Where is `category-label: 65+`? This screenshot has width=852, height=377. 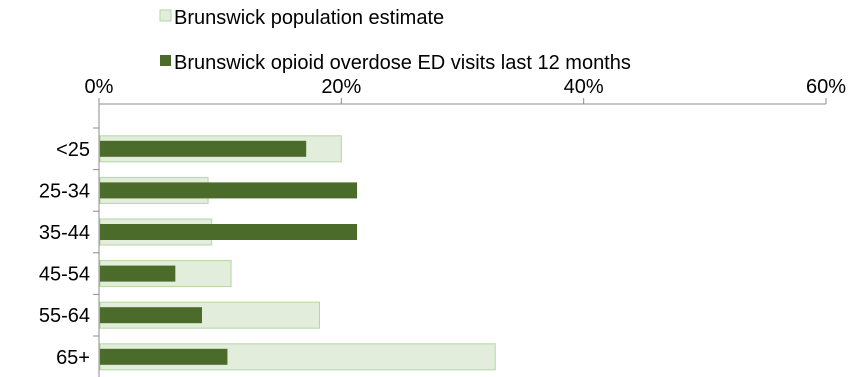
category-label: 65+ is located at coordinates (73, 358).